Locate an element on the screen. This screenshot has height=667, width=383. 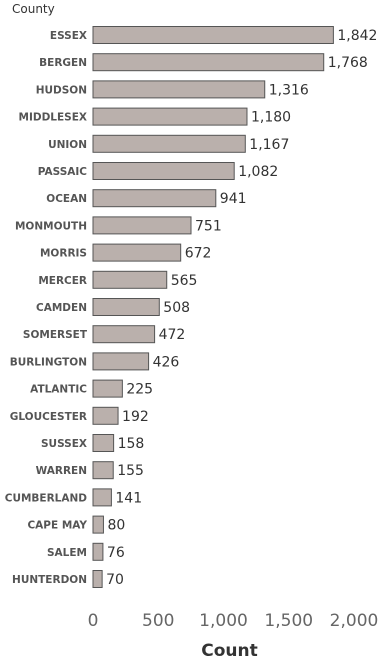
value-label: 80 is located at coordinates (116, 526).